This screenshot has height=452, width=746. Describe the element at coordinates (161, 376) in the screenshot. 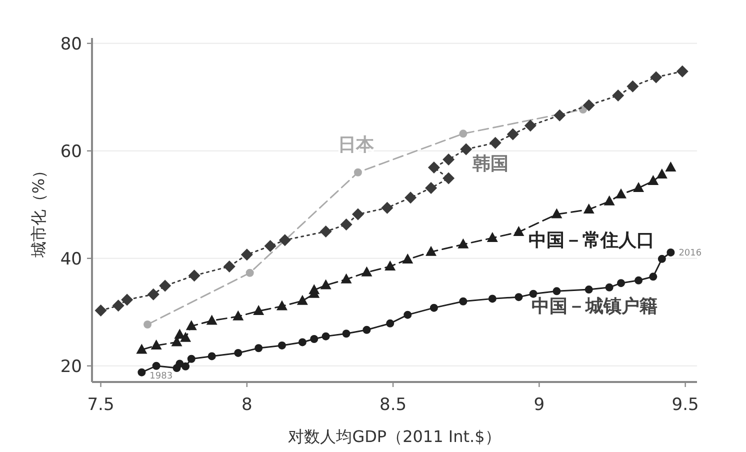

I see `annotation: 1983` at that location.